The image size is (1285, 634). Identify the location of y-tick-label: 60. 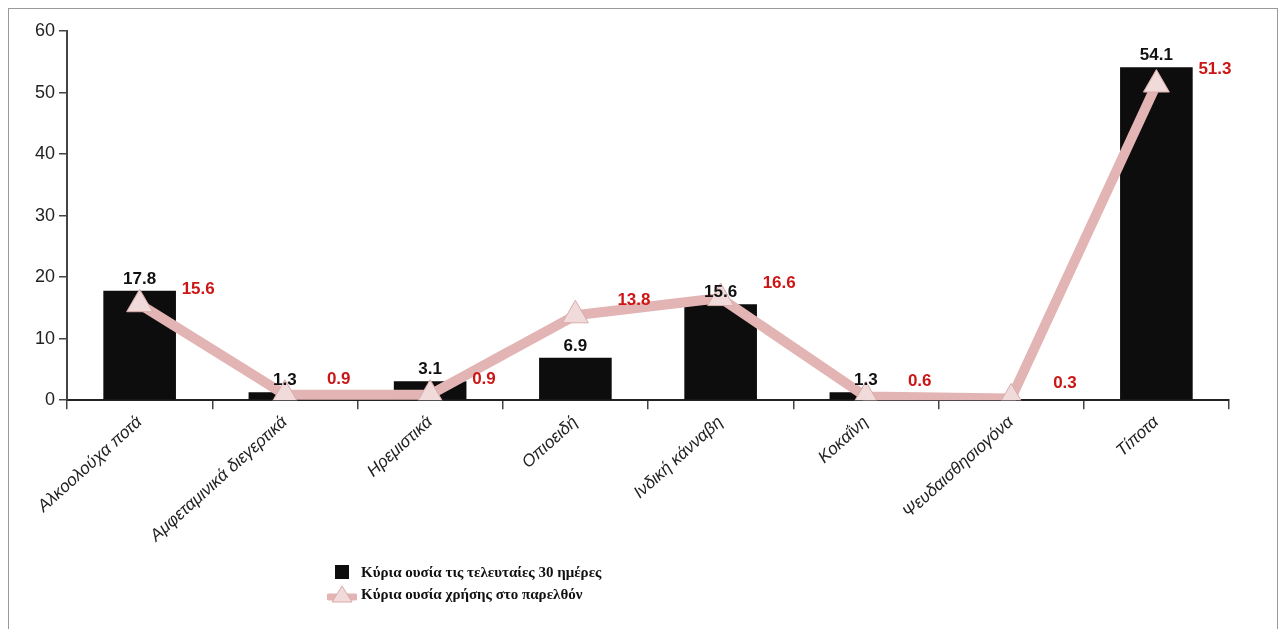
(45, 29).